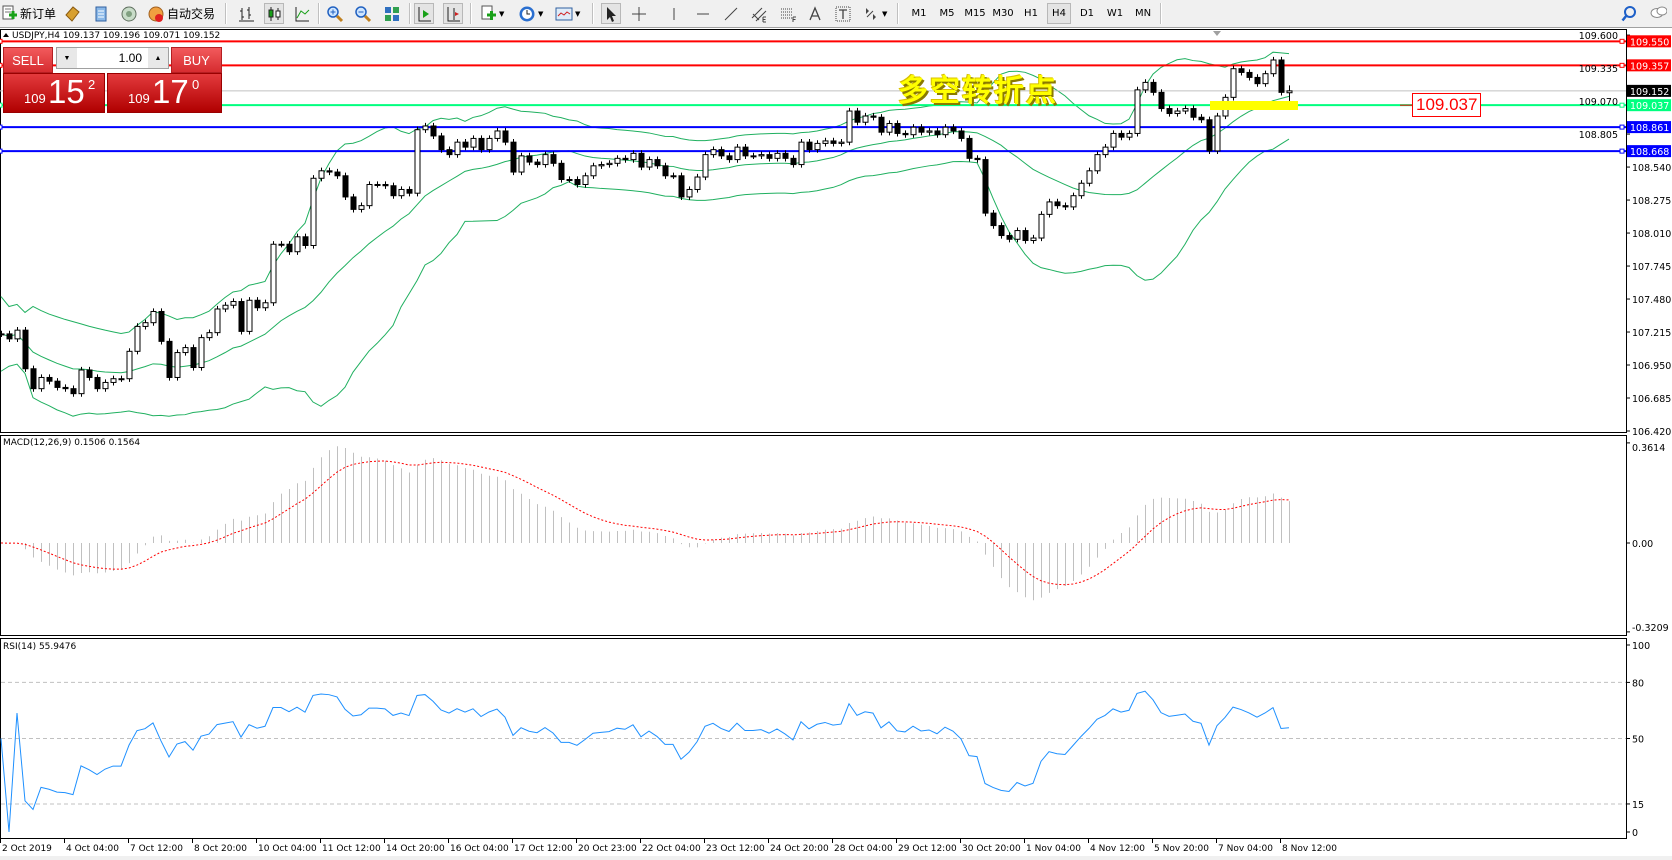 Image resolution: width=1672 pixels, height=860 pixels. I want to click on arrows-button: ▼, so click(874, 13).